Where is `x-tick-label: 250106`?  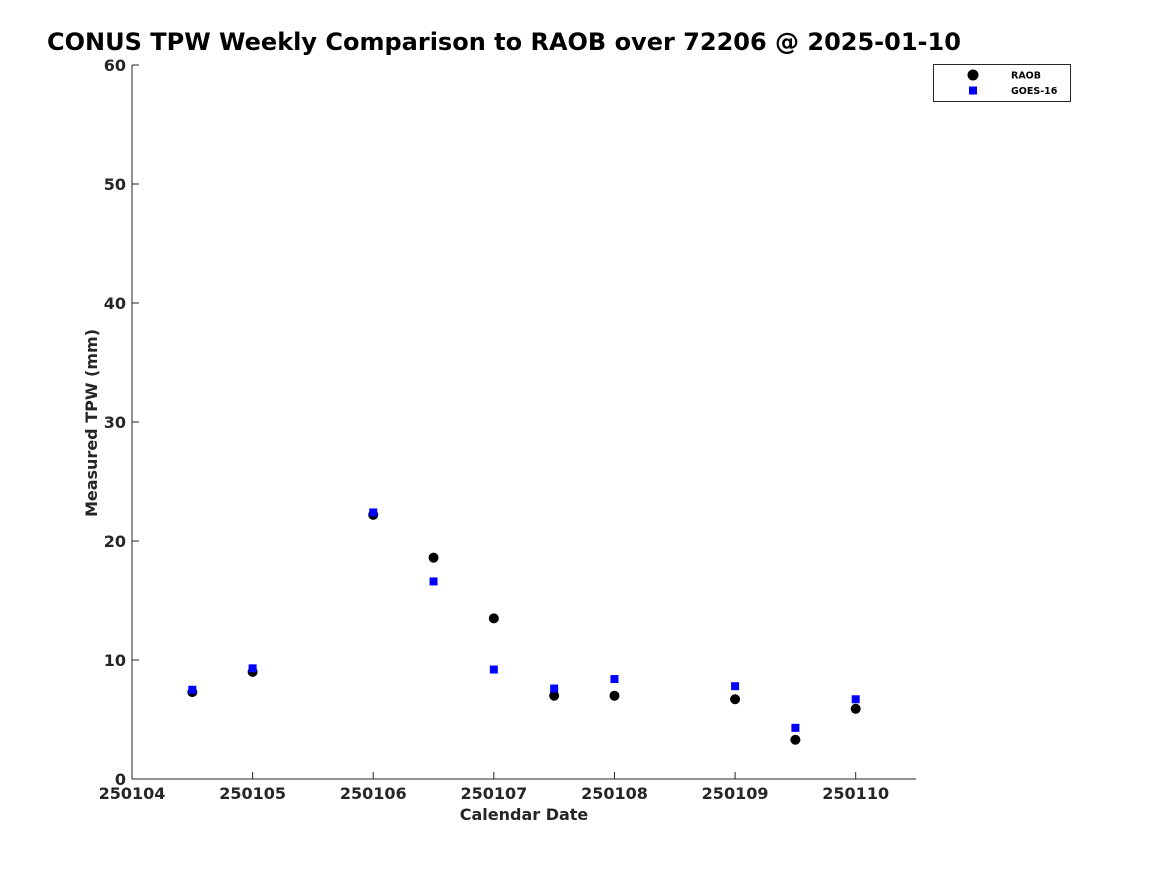
x-tick-label: 250106 is located at coordinates (373, 793).